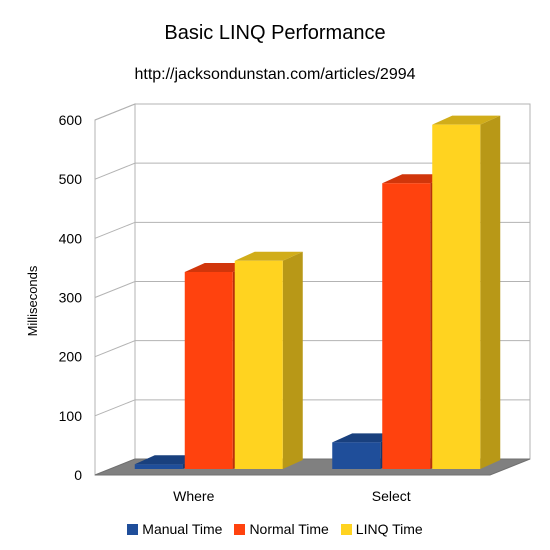 This screenshot has height=550, width=550. Describe the element at coordinates (292, 496) in the screenshot. I see `x-axis-categories: Where Select` at that location.